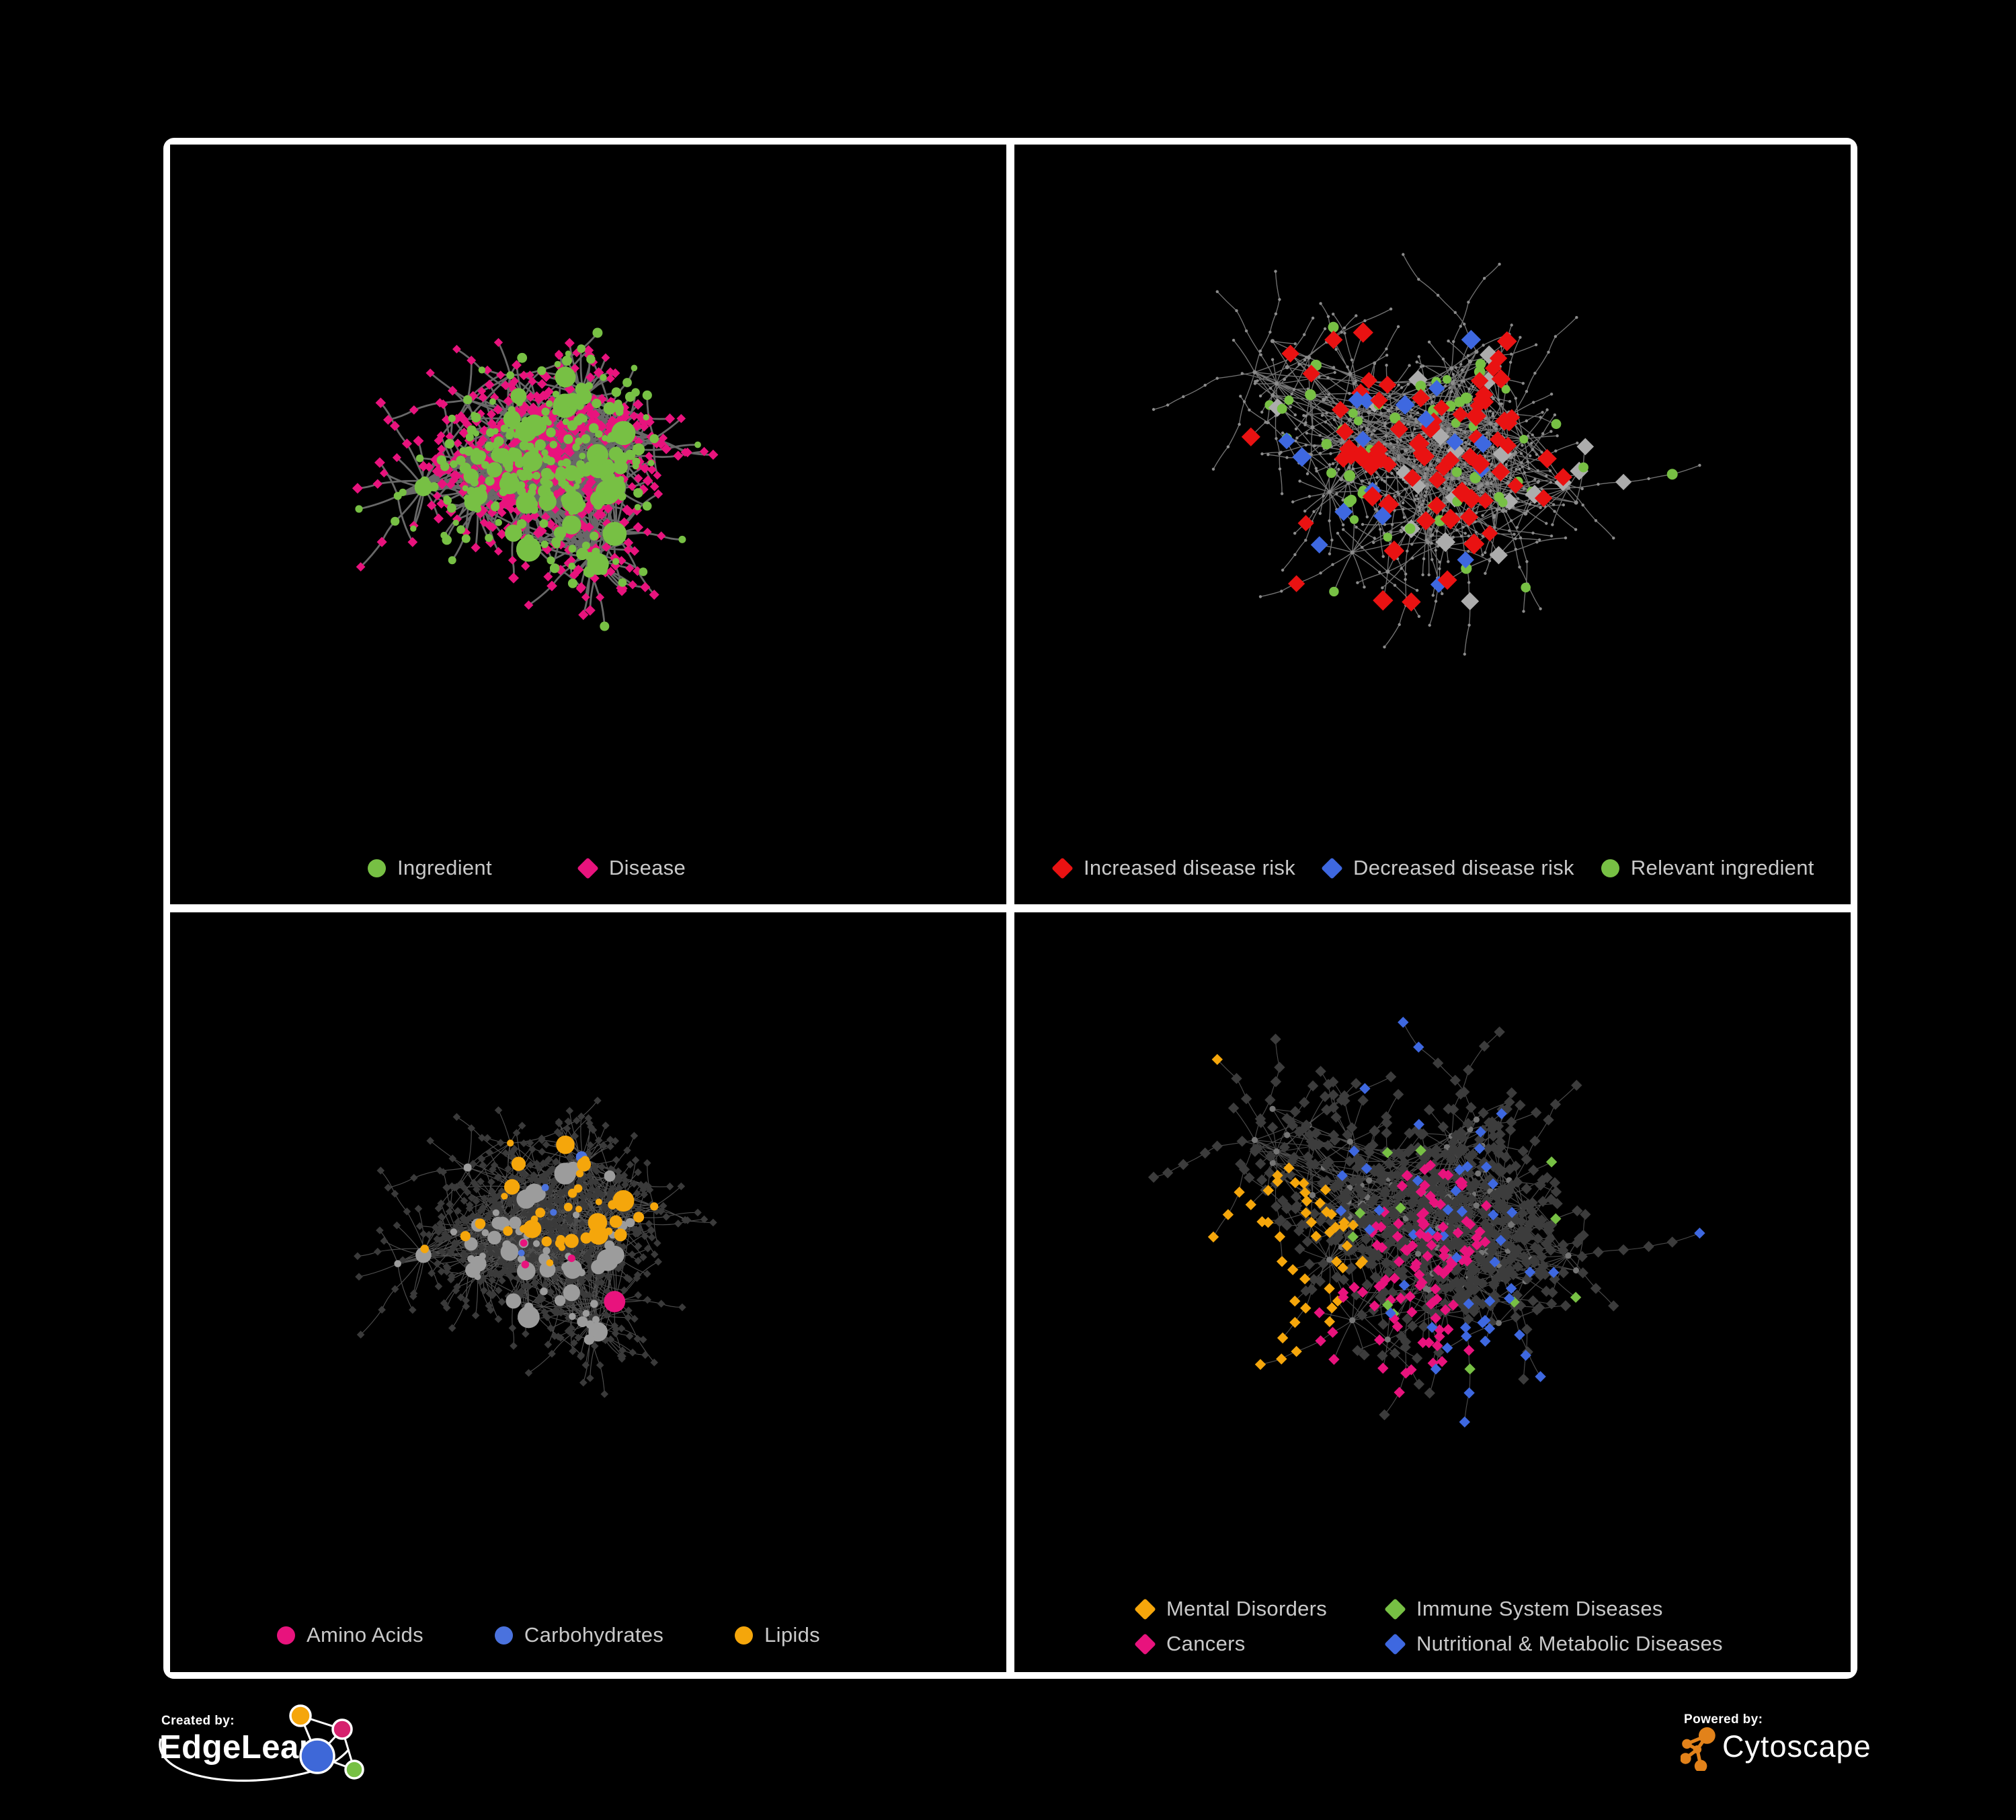 The image size is (2016, 1820). Describe the element at coordinates (1332, 868) in the screenshot. I see `decreased-risk-diamond-icon` at that location.